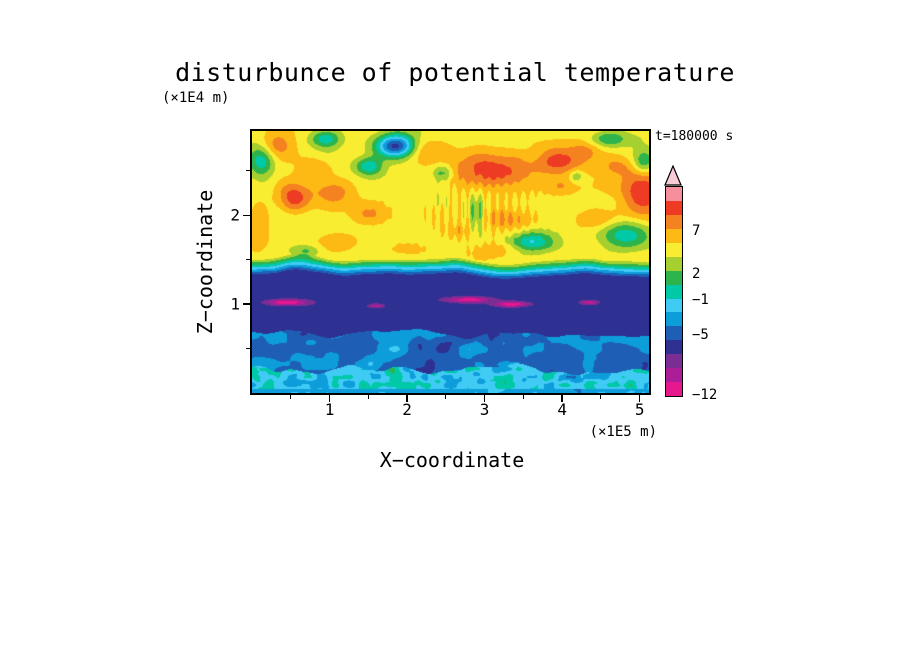 Image resolution: width=904 pixels, height=654 pixels. What do you see at coordinates (623, 432) in the screenshot?
I see `x-axis-unit: (×1E5 m)` at bounding box center [623, 432].